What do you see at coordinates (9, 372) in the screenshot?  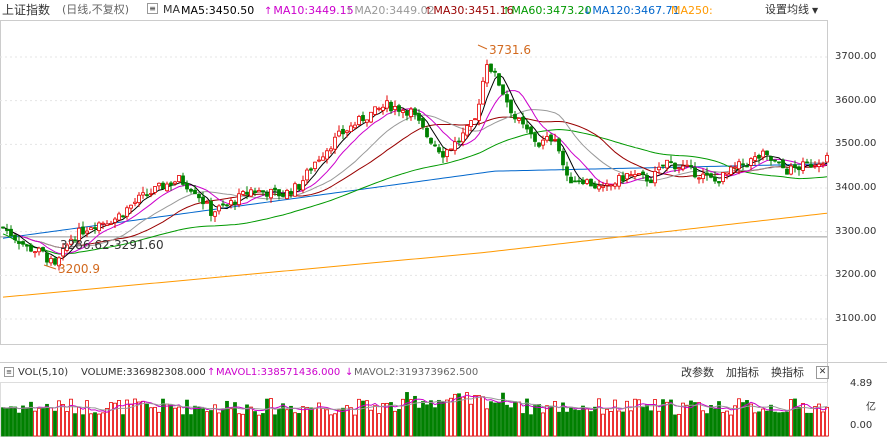 I see `volume-settings-icon: ≡` at bounding box center [9, 372].